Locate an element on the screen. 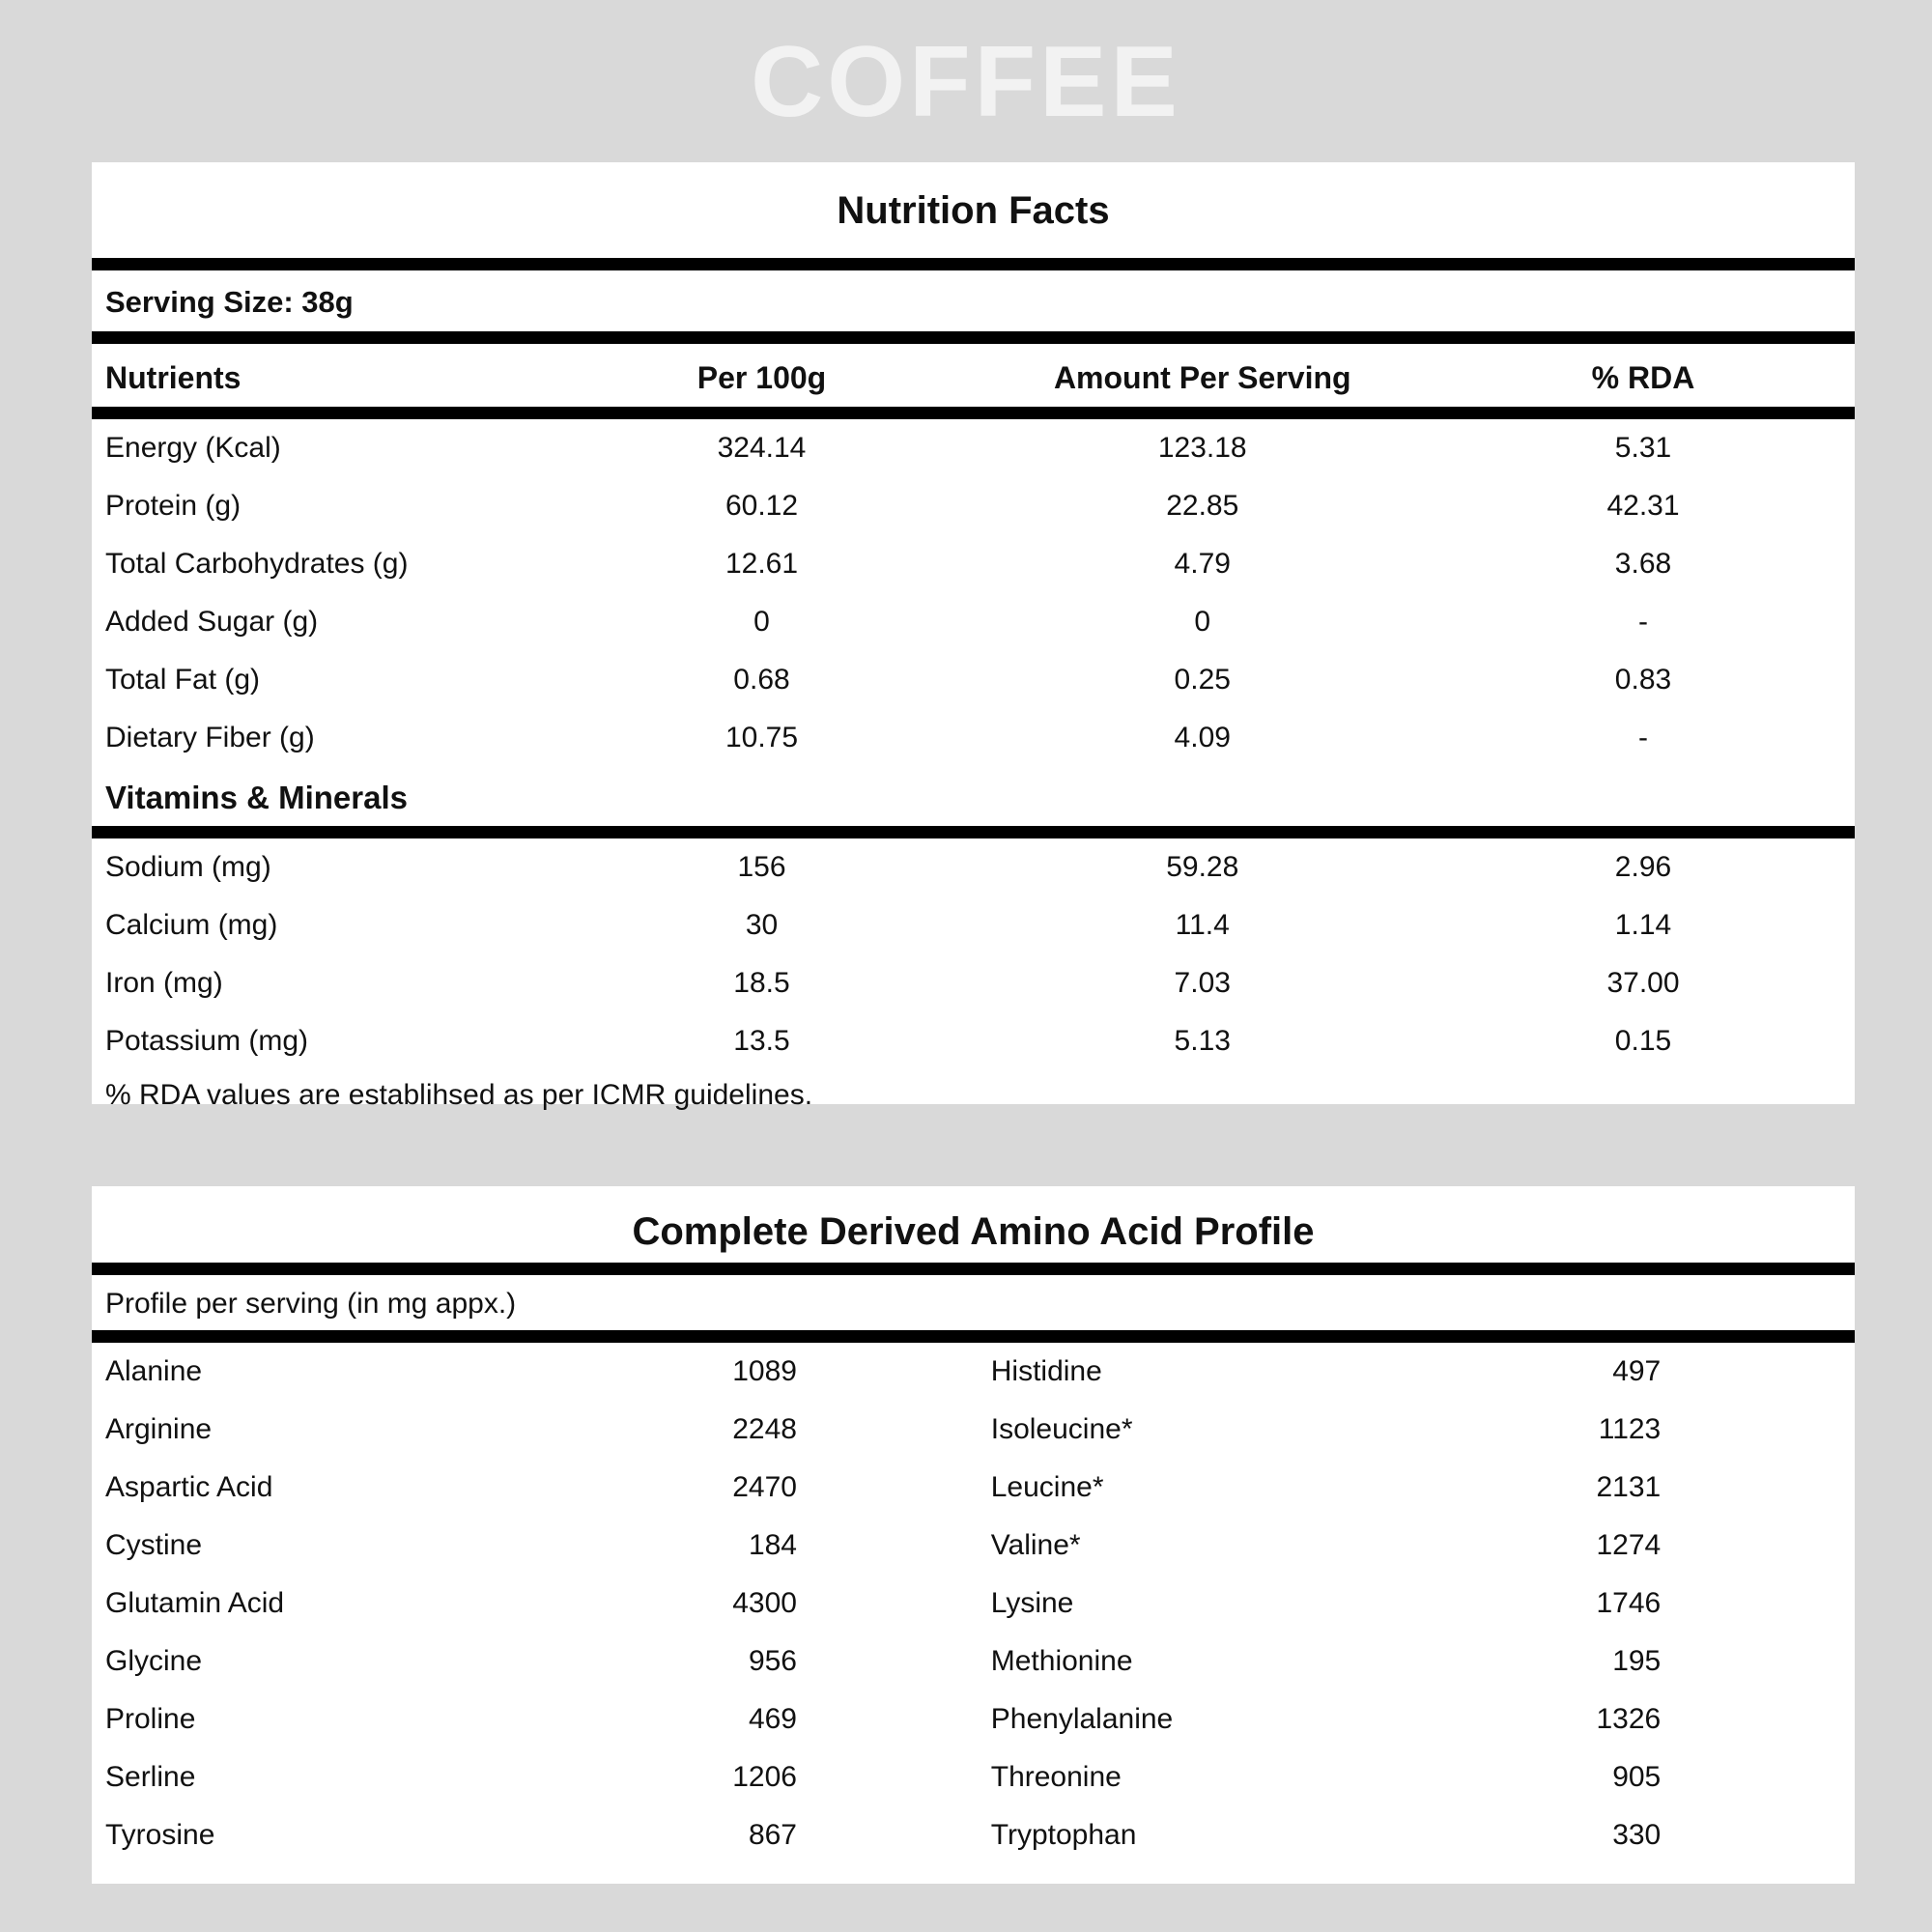 Image resolution: width=1932 pixels, height=1932 pixels. amino-value-right: 195 is located at coordinates (1637, 1661).